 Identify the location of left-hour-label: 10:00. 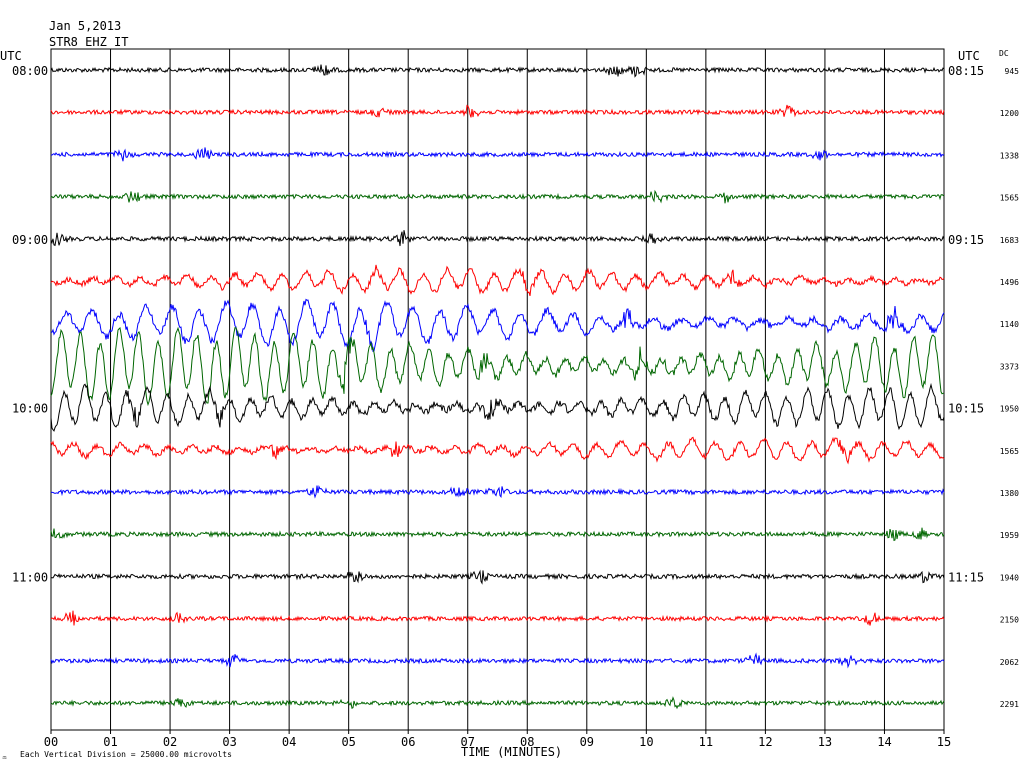
(30, 409).